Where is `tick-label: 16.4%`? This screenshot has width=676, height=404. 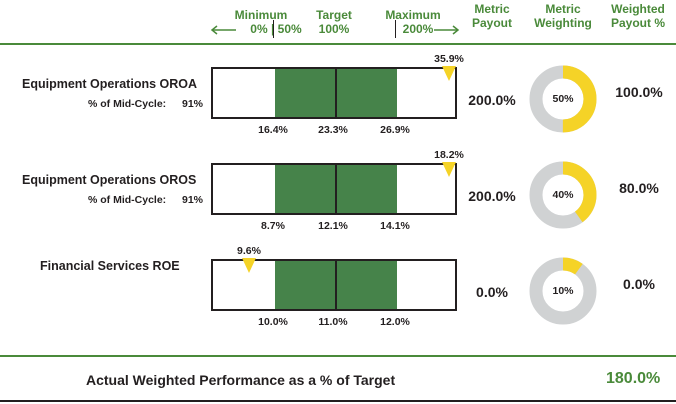 tick-label: 16.4% is located at coordinates (273, 130).